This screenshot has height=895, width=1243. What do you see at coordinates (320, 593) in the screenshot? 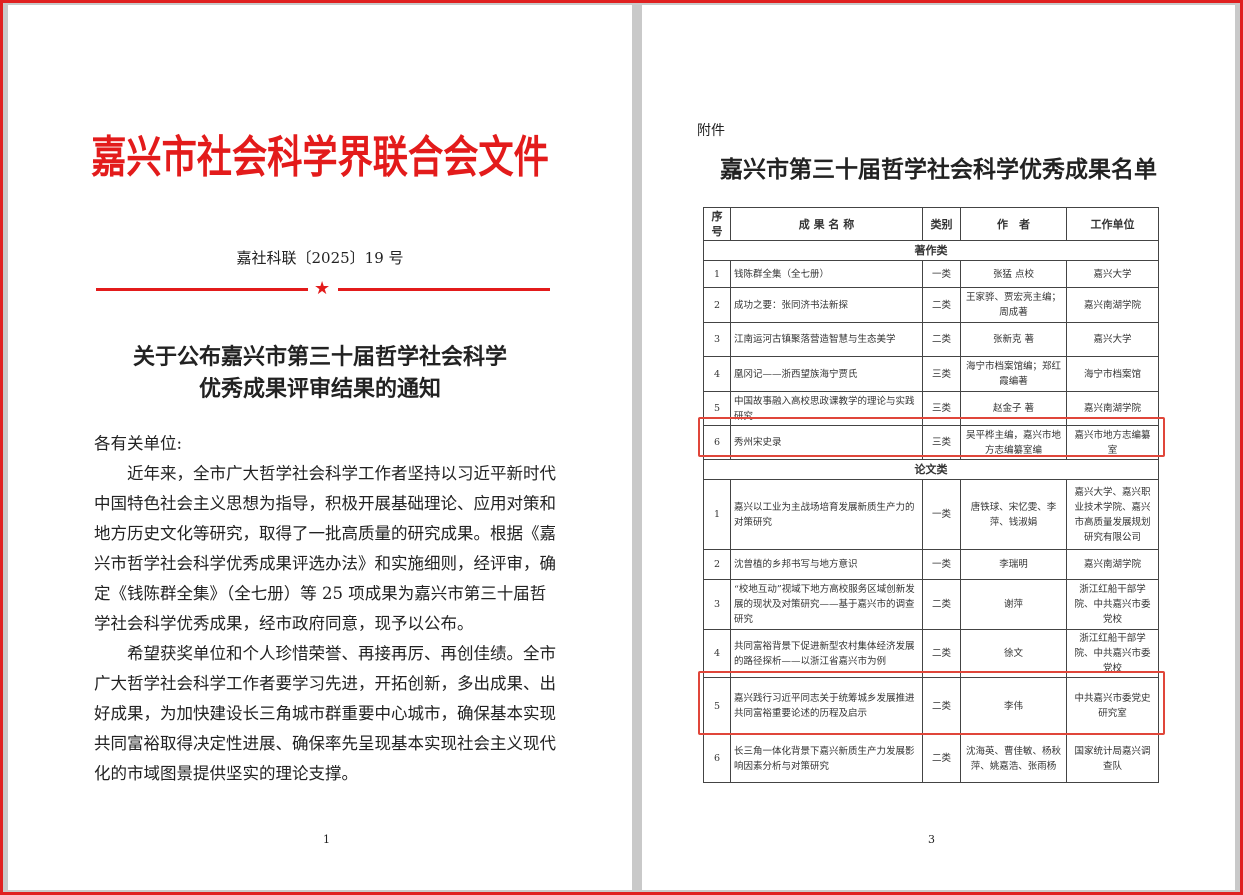
I see `text-line: 定《钱陈群全集》（全七册）等 25 项成果为嘉兴市第三十届哲` at bounding box center [320, 593].